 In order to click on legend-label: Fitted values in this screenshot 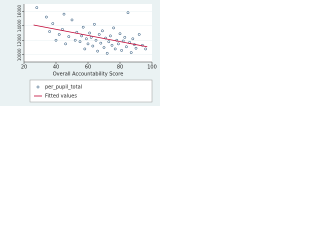, I will do `click(61, 97)`.